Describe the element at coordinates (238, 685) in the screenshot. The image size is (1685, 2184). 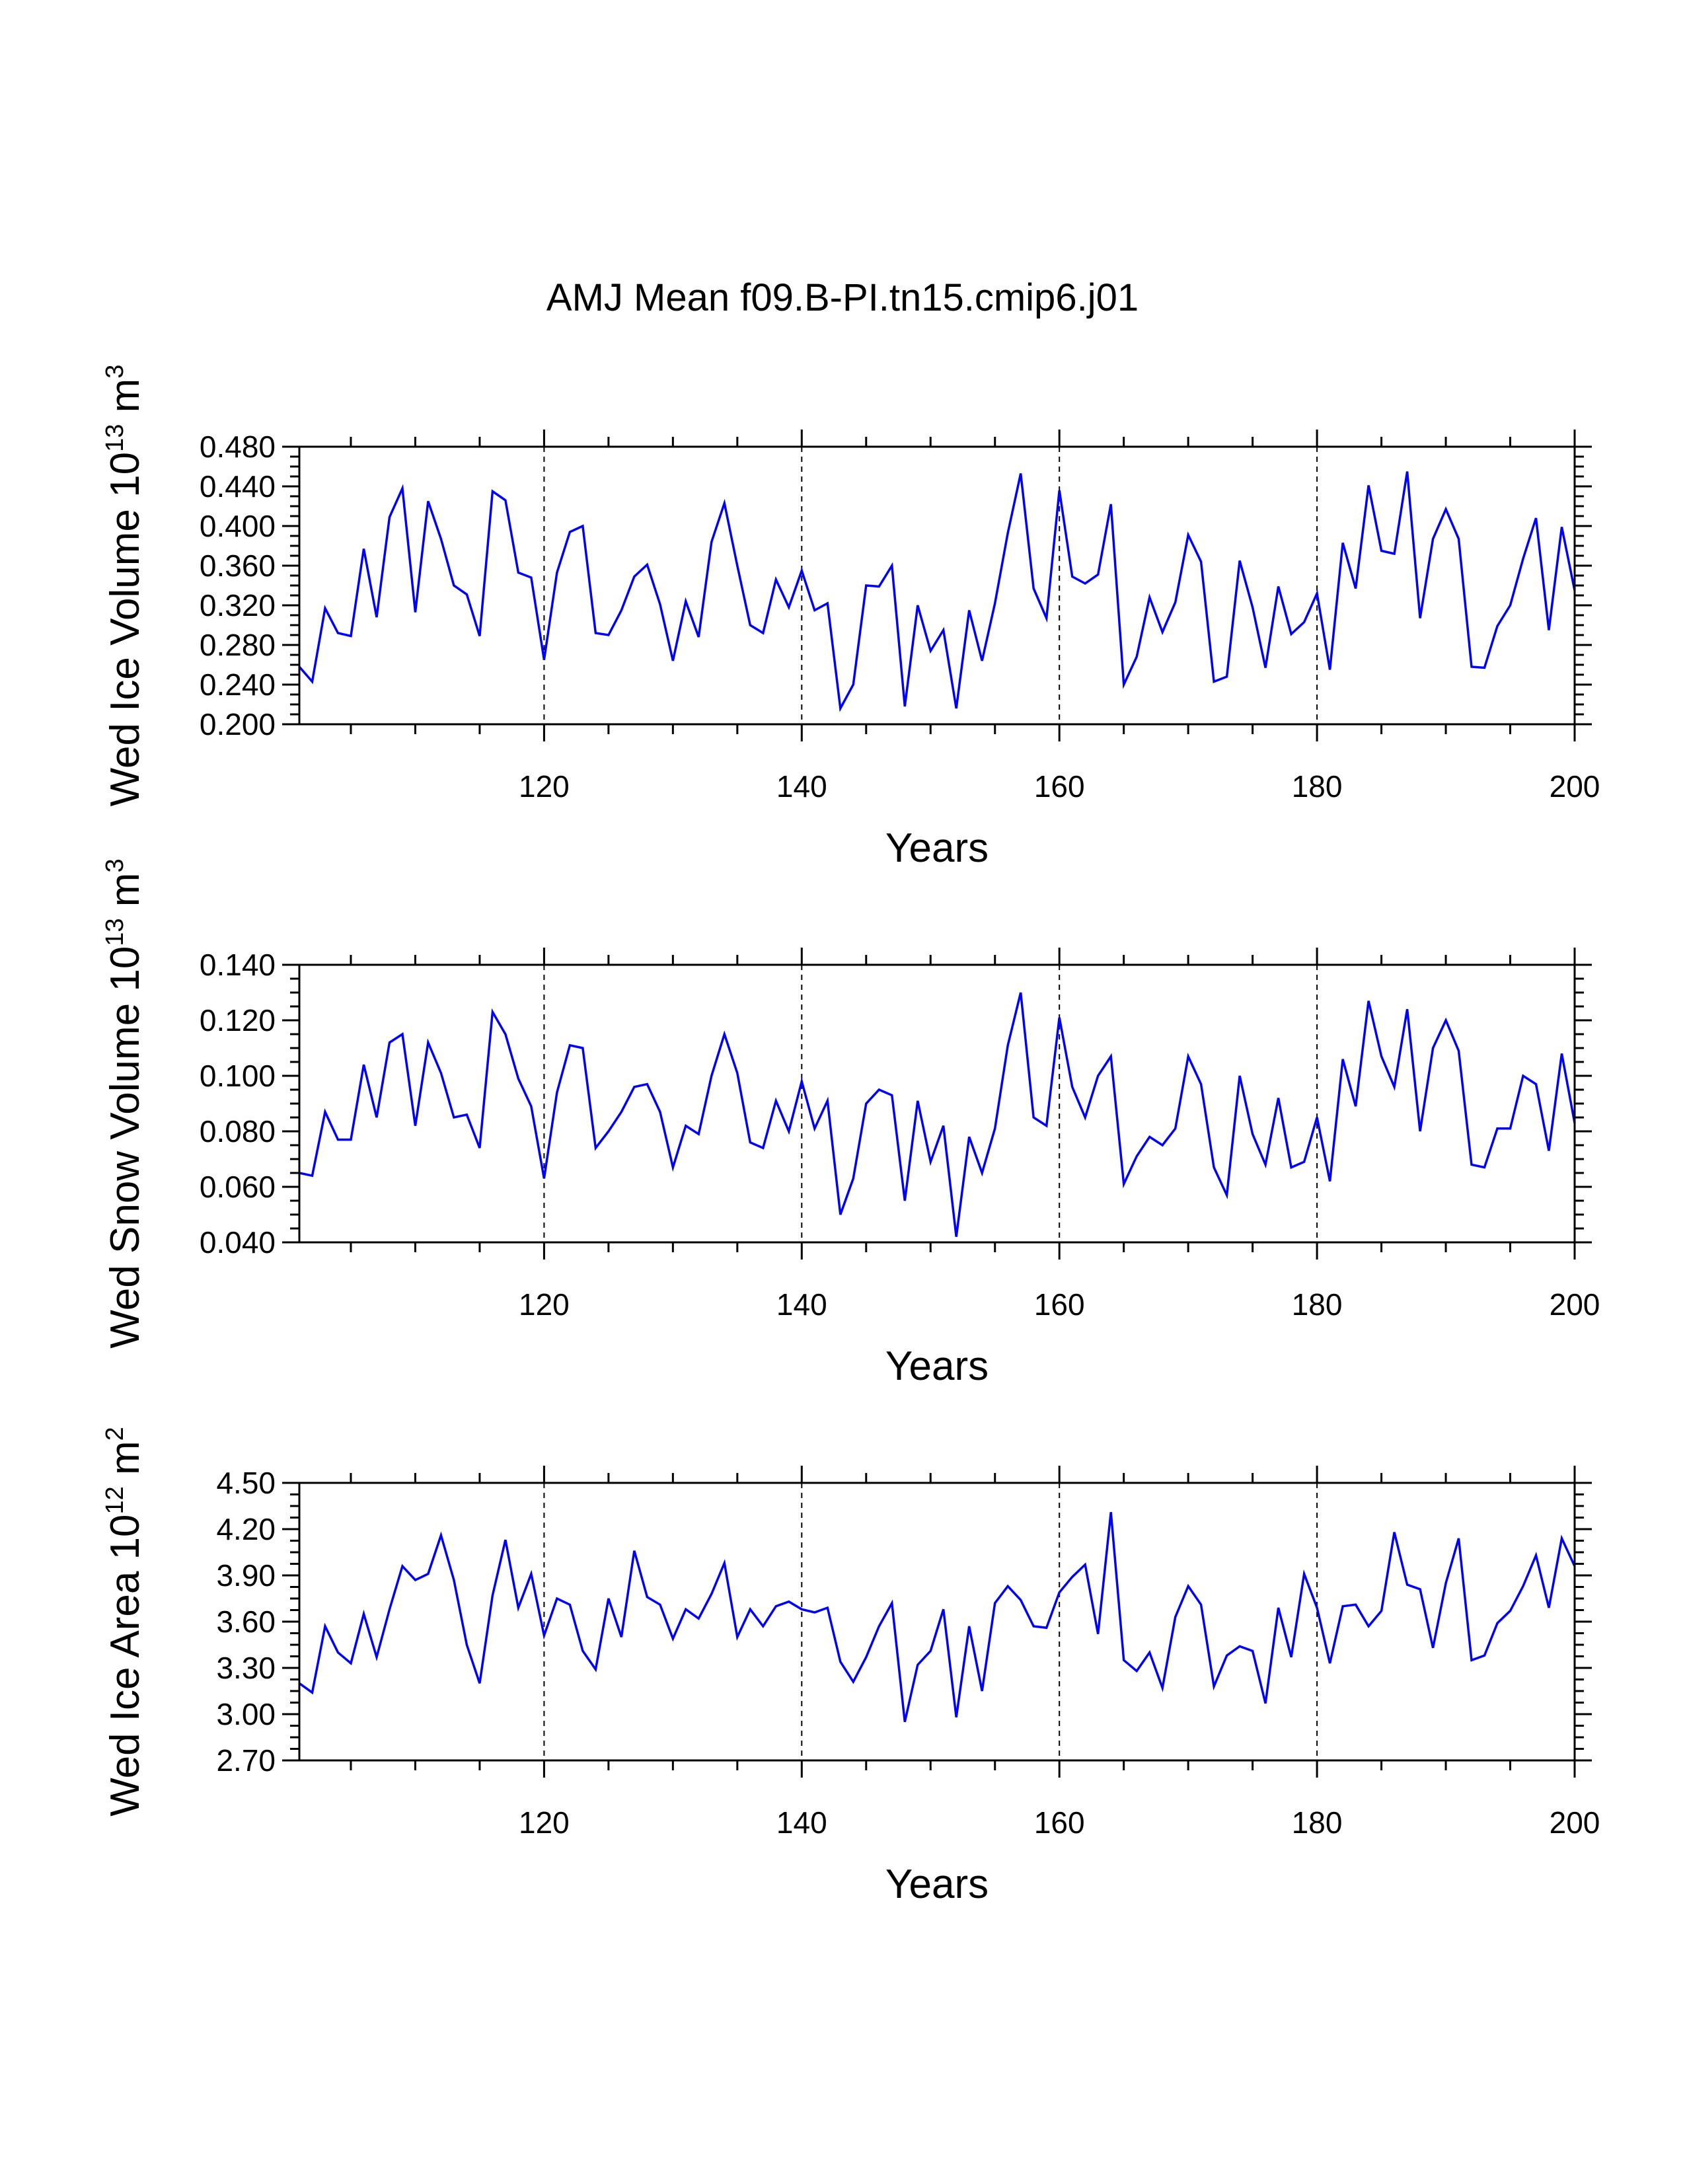
I see `y-tick-label: 0.240` at that location.